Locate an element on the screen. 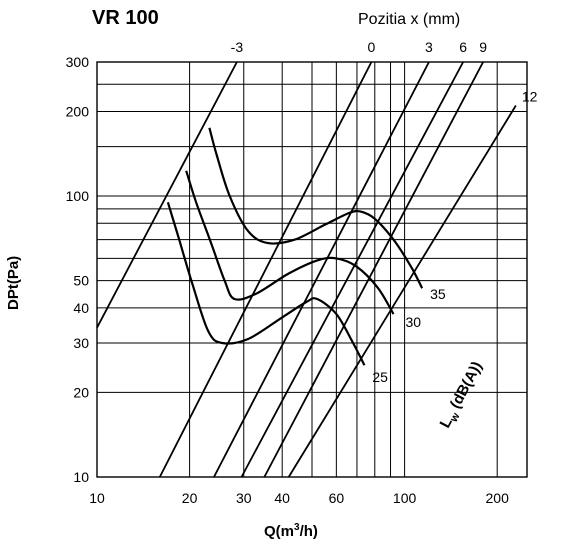 This screenshot has height=547, width=563. x-tick-label: 20 is located at coordinates (190, 498).